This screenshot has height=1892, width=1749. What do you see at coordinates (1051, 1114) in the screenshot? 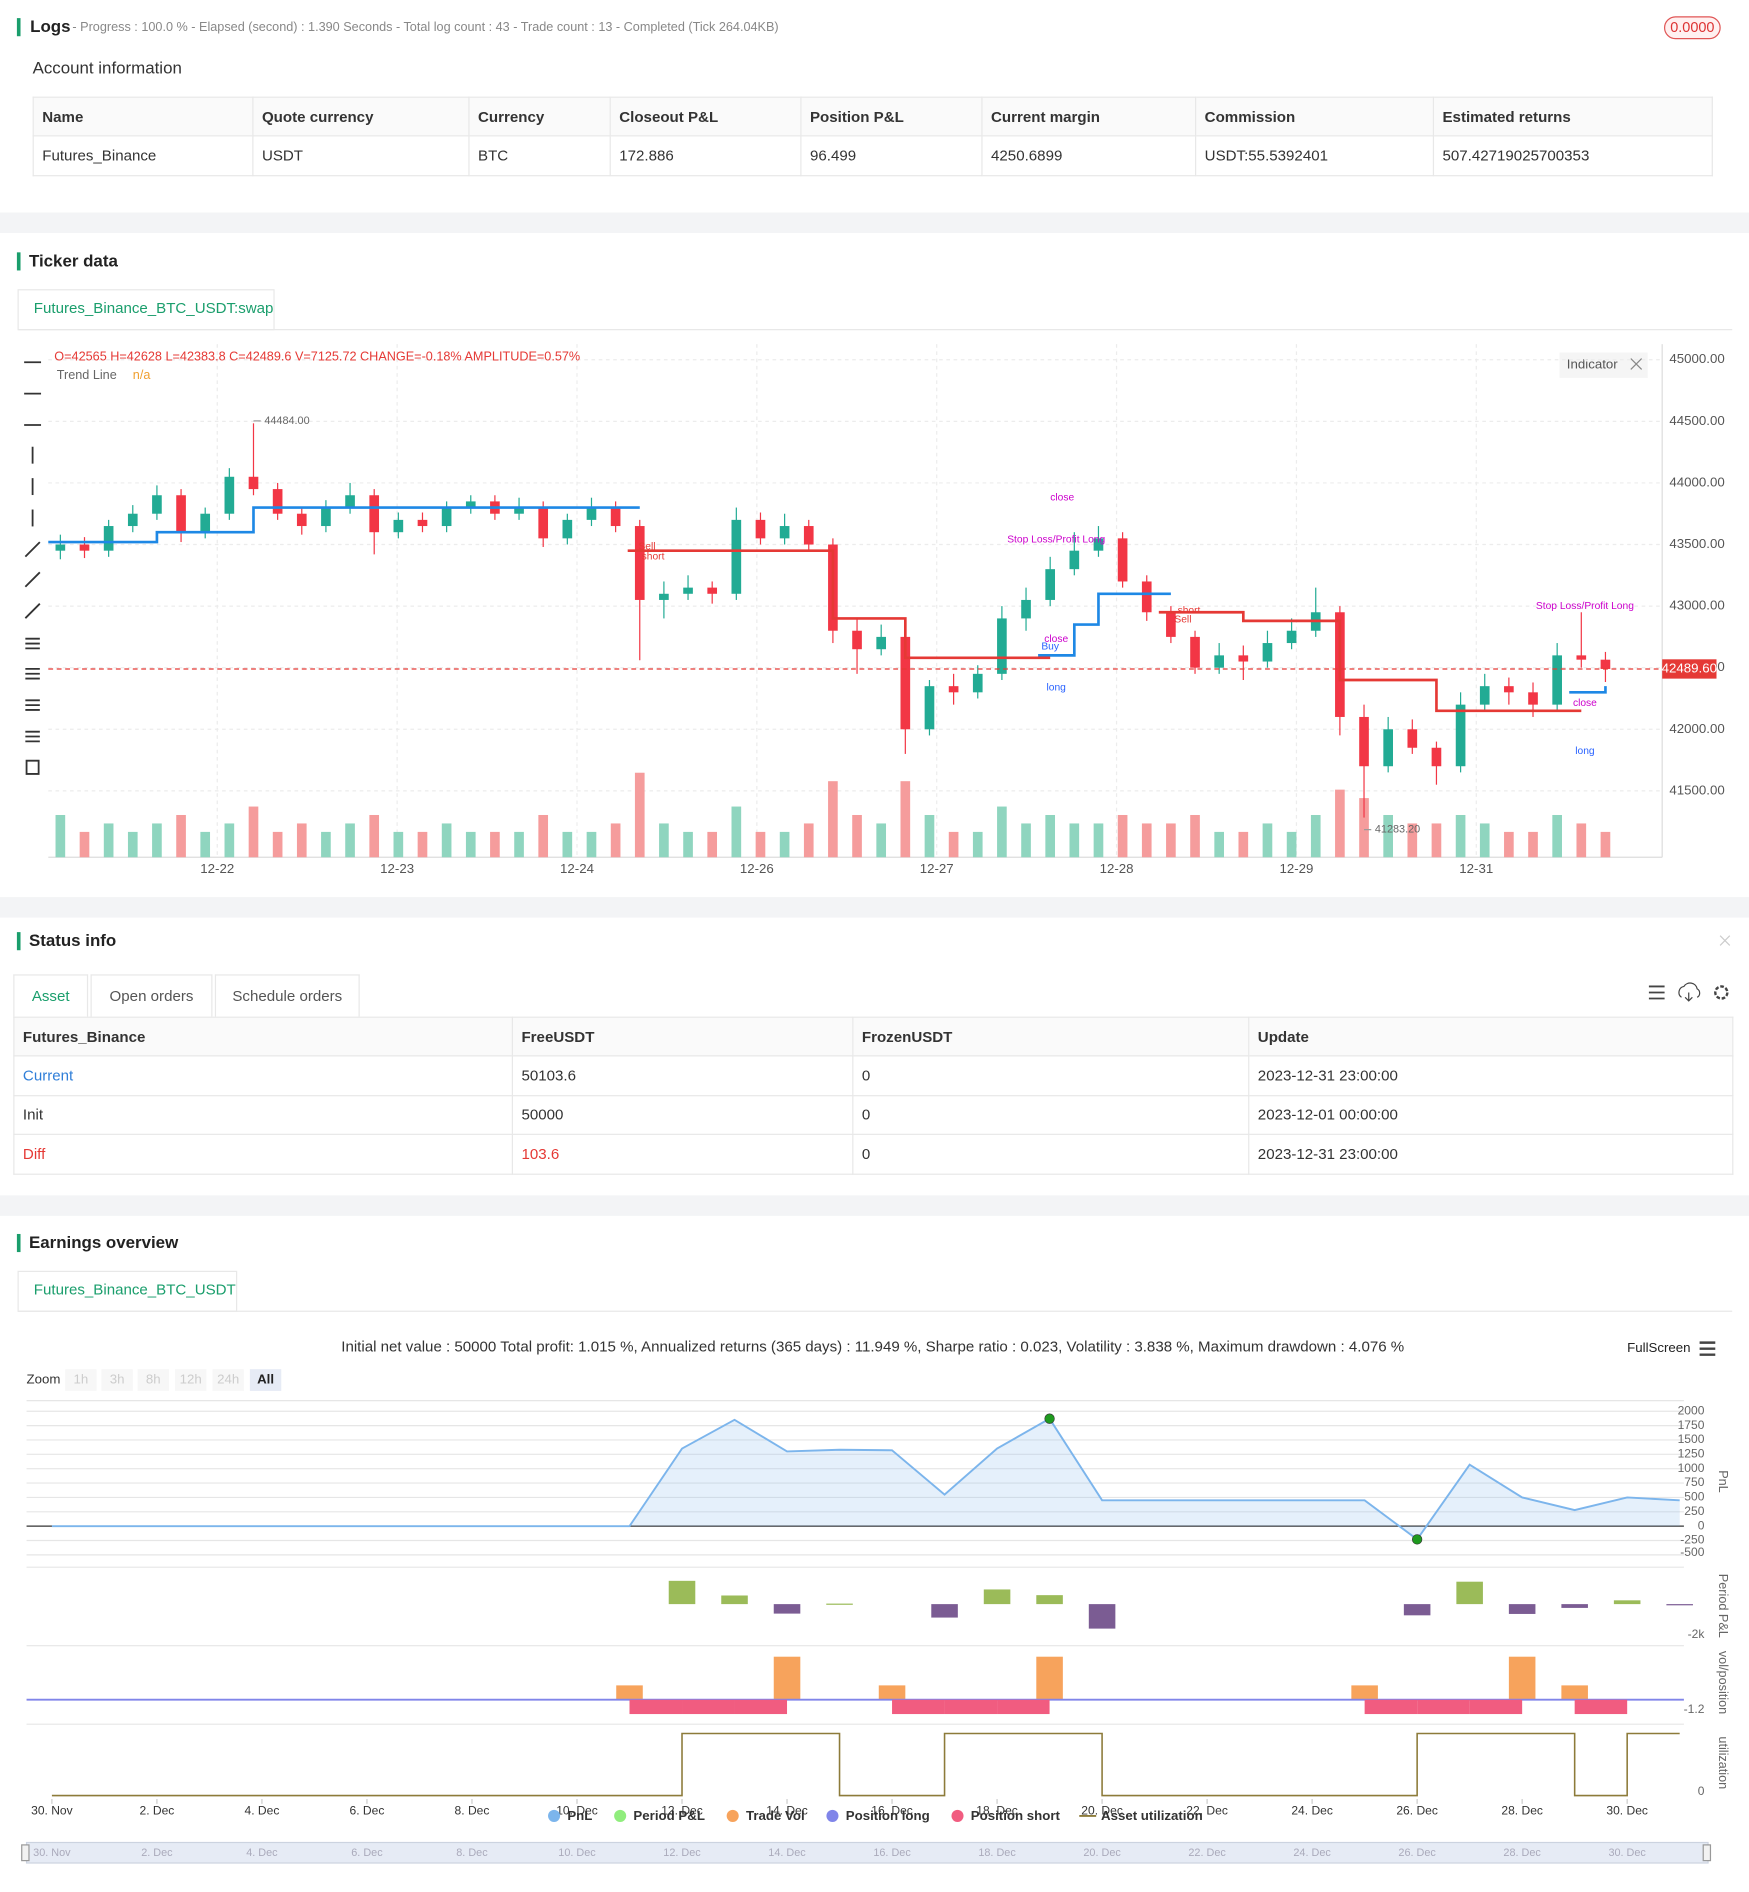
I see `cell: 0` at bounding box center [1051, 1114].